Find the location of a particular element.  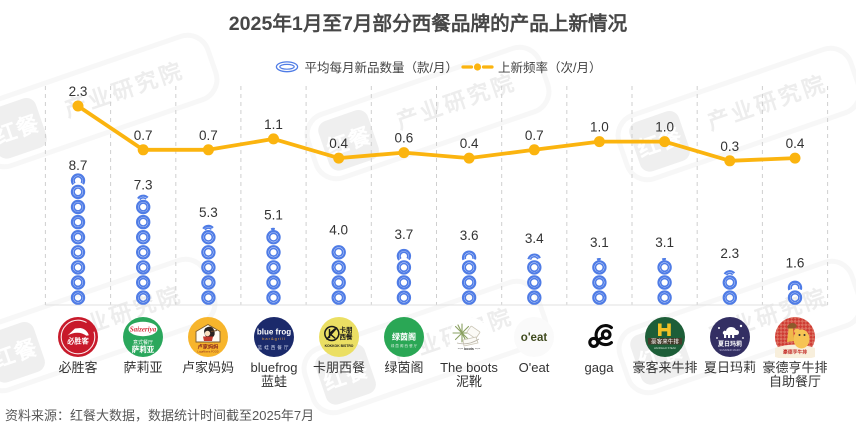

svg-text: 1.1 is located at coordinates (273, 124).